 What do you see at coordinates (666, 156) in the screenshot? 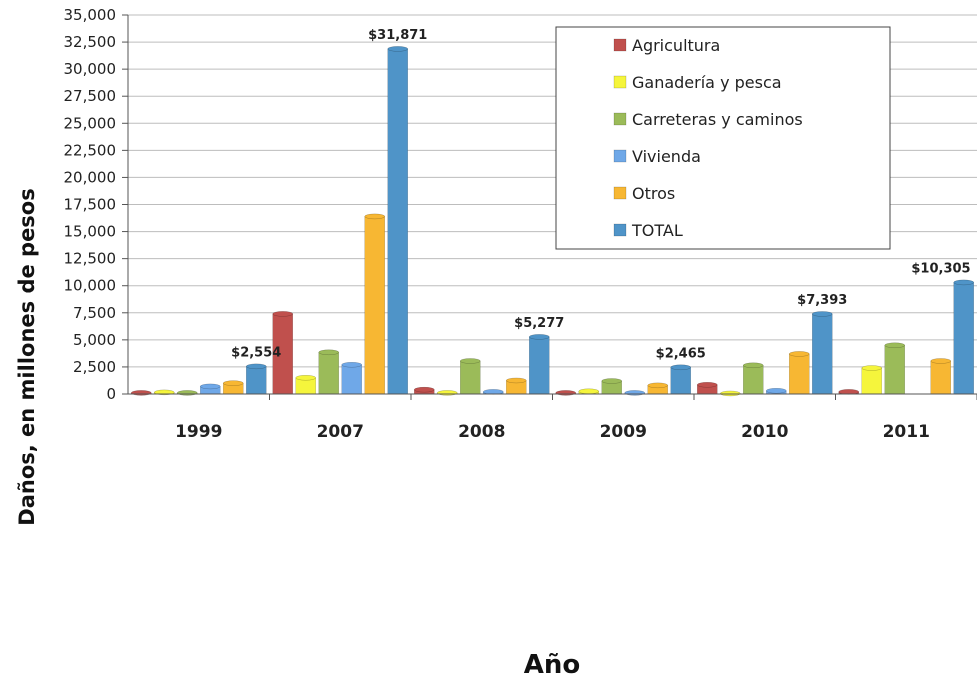
I see `legend-label: Vivienda` at bounding box center [666, 156].